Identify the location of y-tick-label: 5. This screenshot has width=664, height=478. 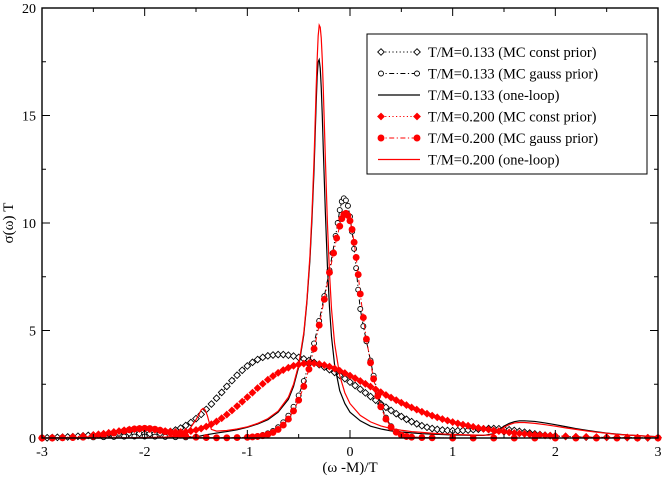
(32, 332).